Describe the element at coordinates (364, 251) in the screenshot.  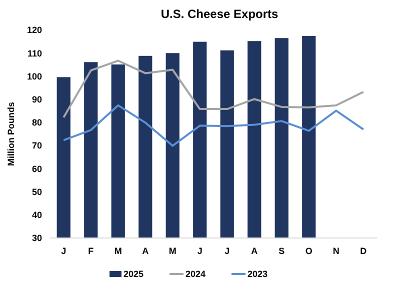
I see `x-tick-label: D` at that location.